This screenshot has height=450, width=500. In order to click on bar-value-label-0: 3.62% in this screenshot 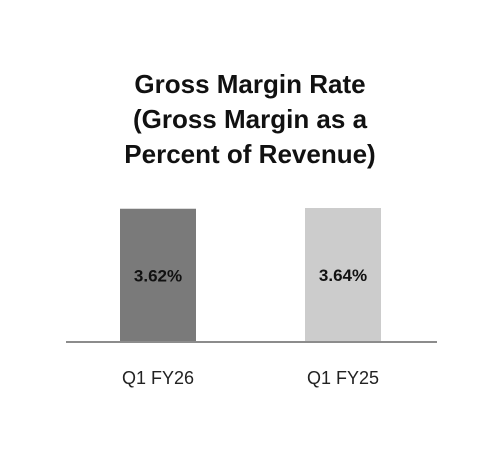, I will do `click(158, 275)`.